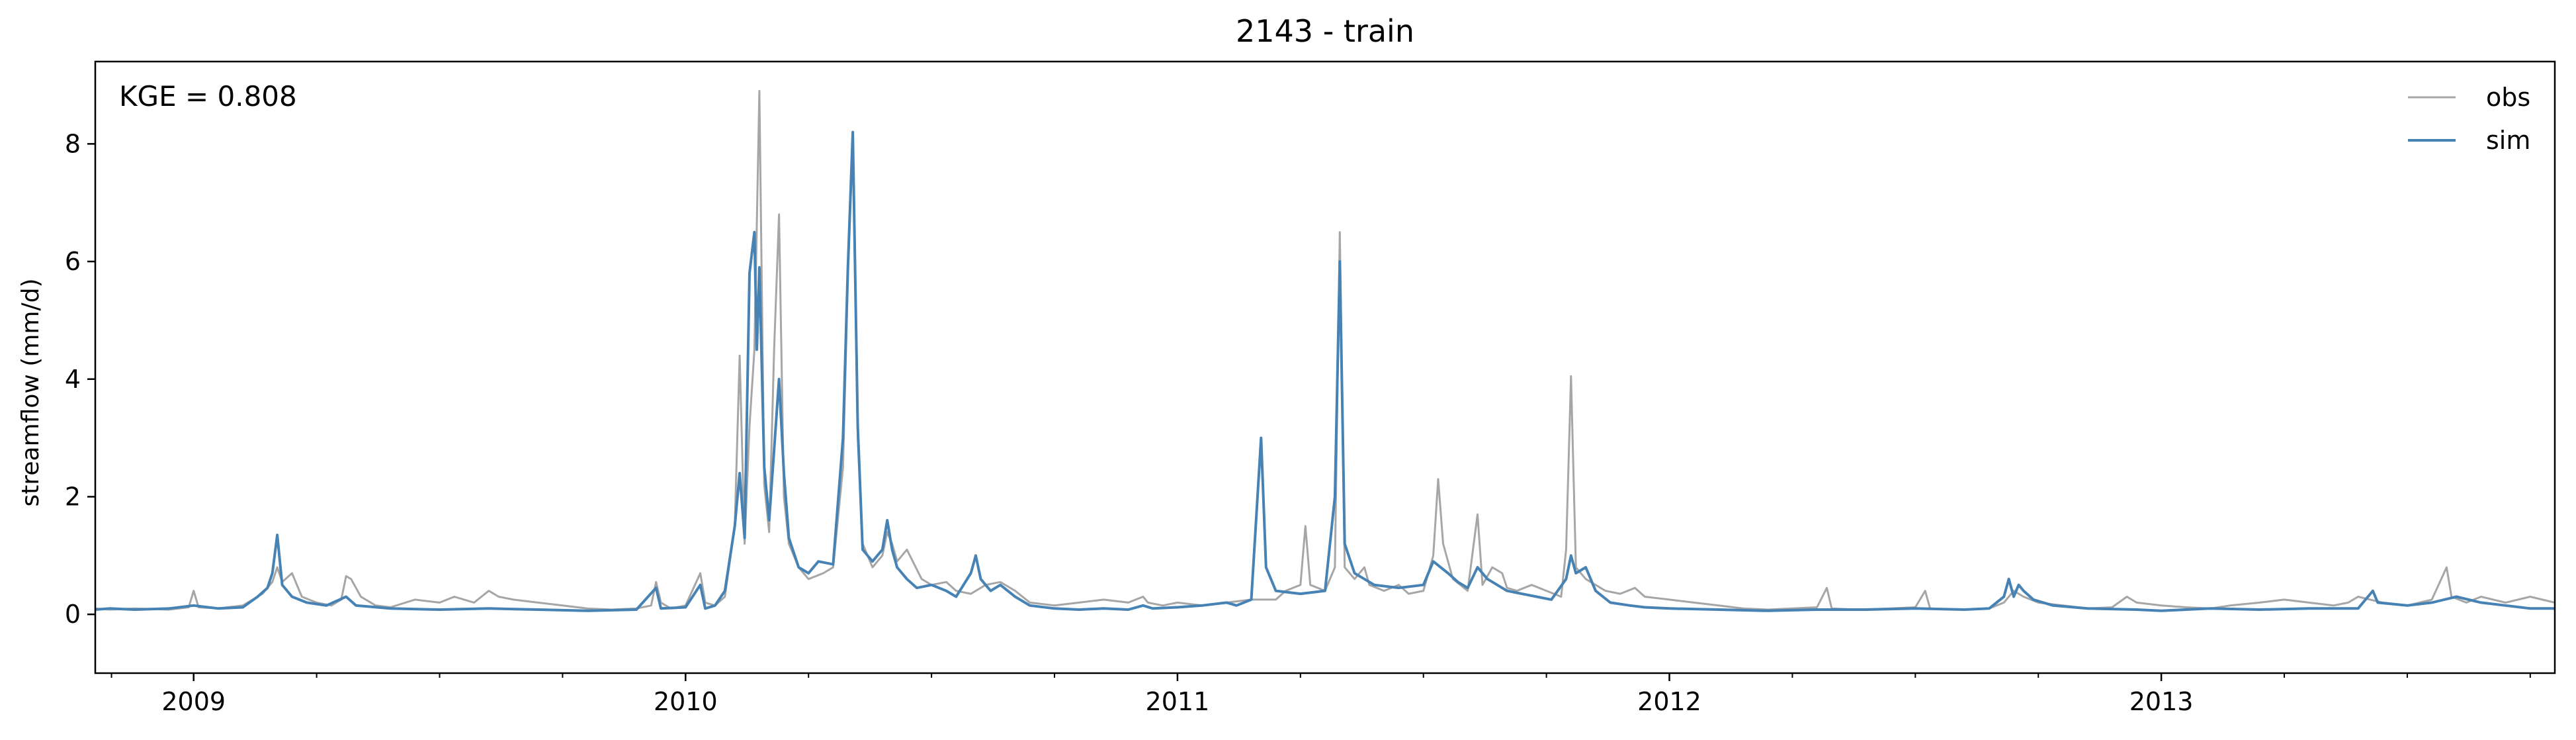 Image resolution: width=2576 pixels, height=740 pixels. Describe the element at coordinates (73, 143) in the screenshot. I see `y-tick-label: 8` at that location.